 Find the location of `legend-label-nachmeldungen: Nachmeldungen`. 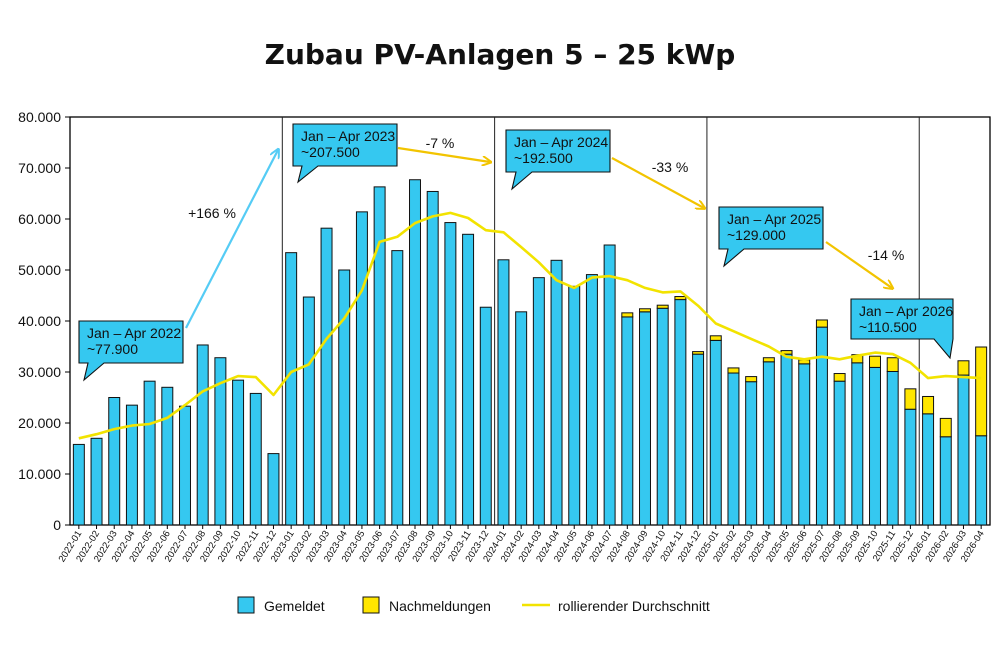

legend-label-nachmeldungen: Nachmeldungen is located at coordinates (440, 606).